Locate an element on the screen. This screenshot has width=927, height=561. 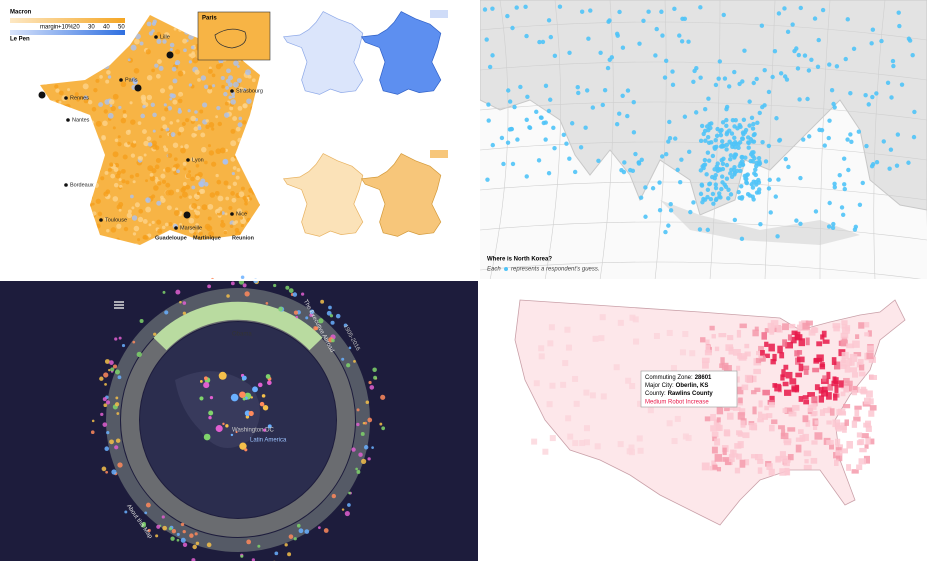
city-label: Bordeaux is located at coordinates (82, 185).